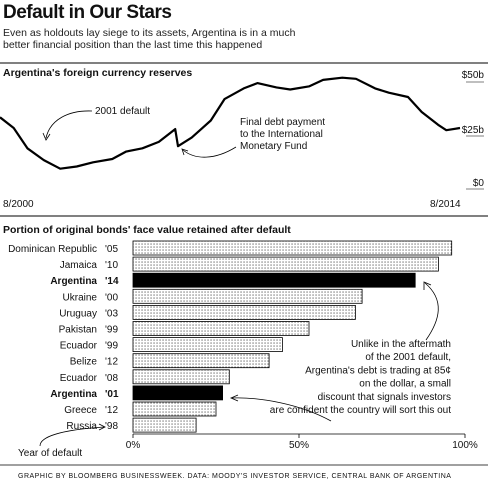  Describe the element at coordinates (479, 183) in the screenshot. I see `reserves-y-tick: $0` at that location.